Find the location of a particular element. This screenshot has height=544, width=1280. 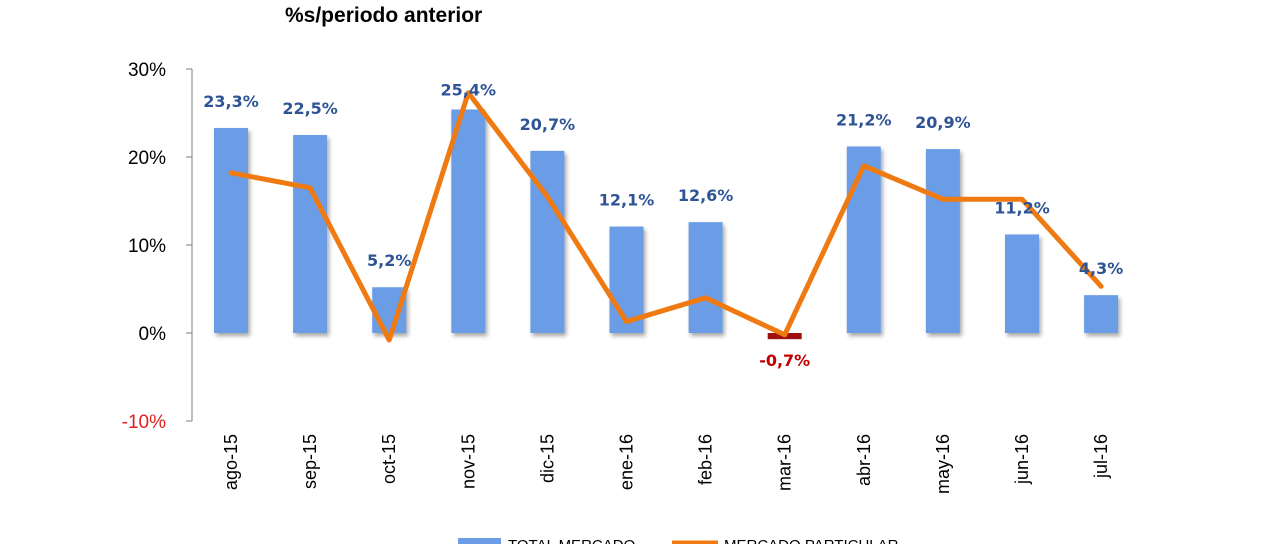

x-category-label: ene-16 is located at coordinates (627, 462).